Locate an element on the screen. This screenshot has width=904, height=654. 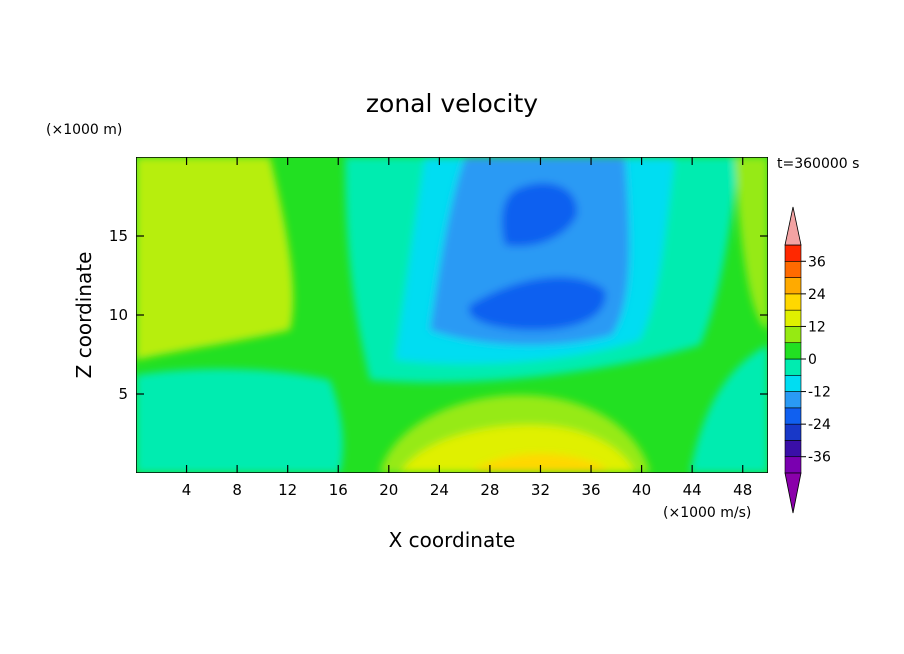
colorbar-over-arrow is located at coordinates (793, 226).